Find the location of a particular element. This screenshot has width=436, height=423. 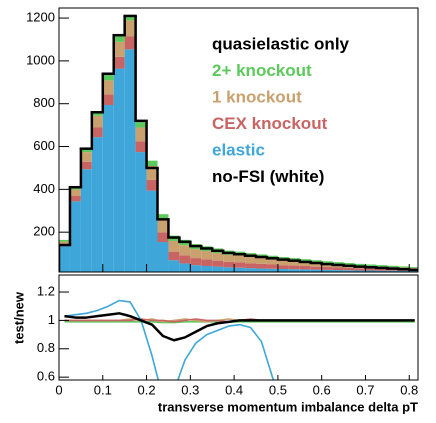

ratio-line is located at coordinates (239, 322).